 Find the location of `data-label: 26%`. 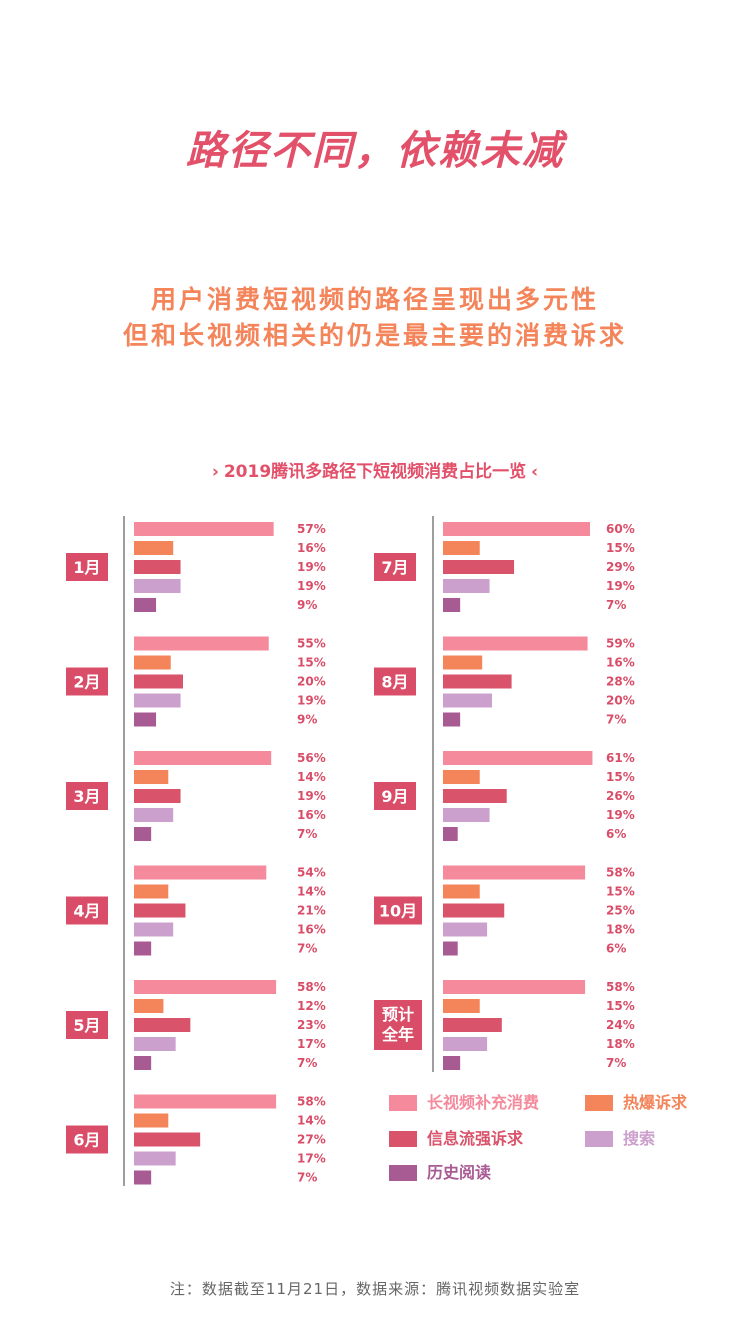

data-label: 26% is located at coordinates (620, 796).